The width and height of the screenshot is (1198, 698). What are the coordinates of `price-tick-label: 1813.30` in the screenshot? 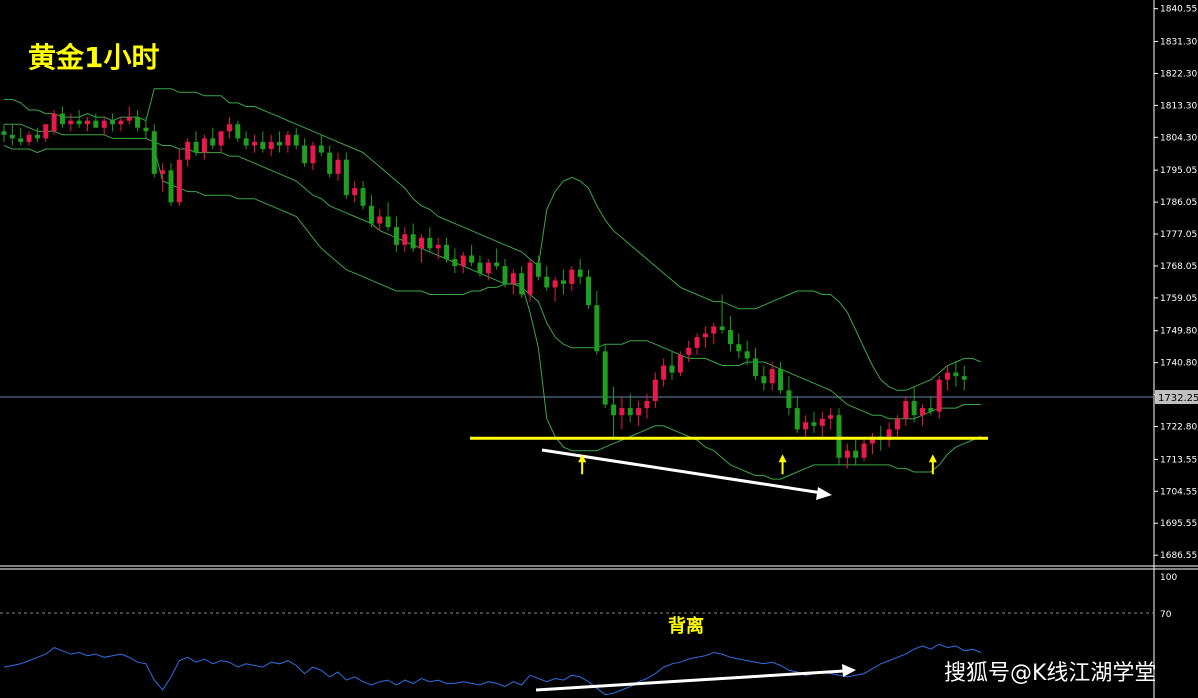 It's located at (1178, 106).